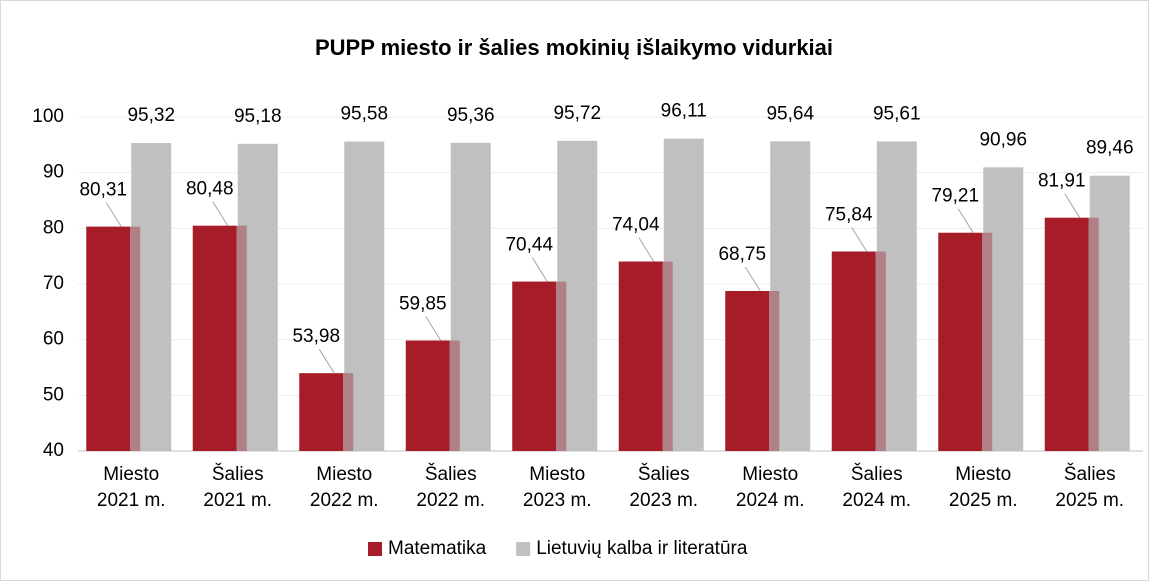 The image size is (1149, 581). What do you see at coordinates (53, 394) in the screenshot?
I see `y-tick-label: 50` at bounding box center [53, 394].